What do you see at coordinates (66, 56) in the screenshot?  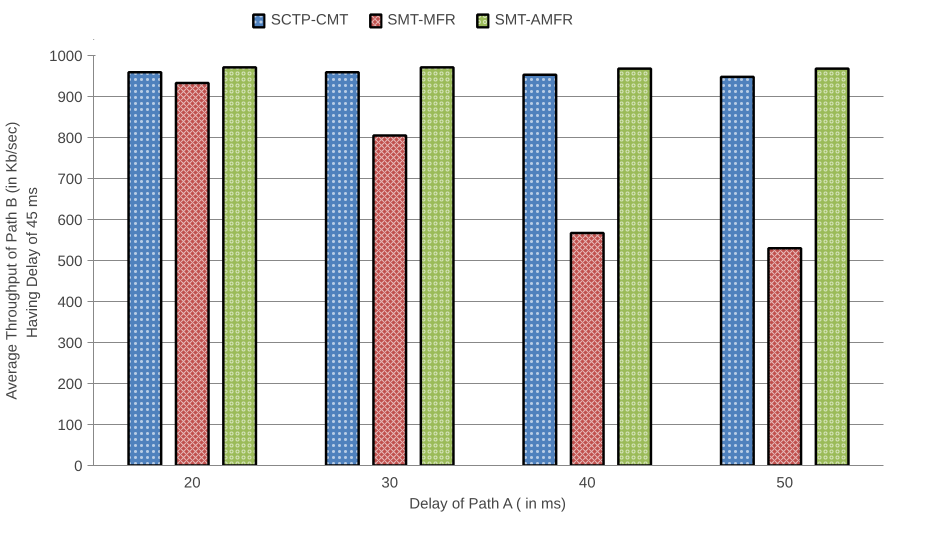 I see `y-tick-label: 1000` at bounding box center [66, 56].